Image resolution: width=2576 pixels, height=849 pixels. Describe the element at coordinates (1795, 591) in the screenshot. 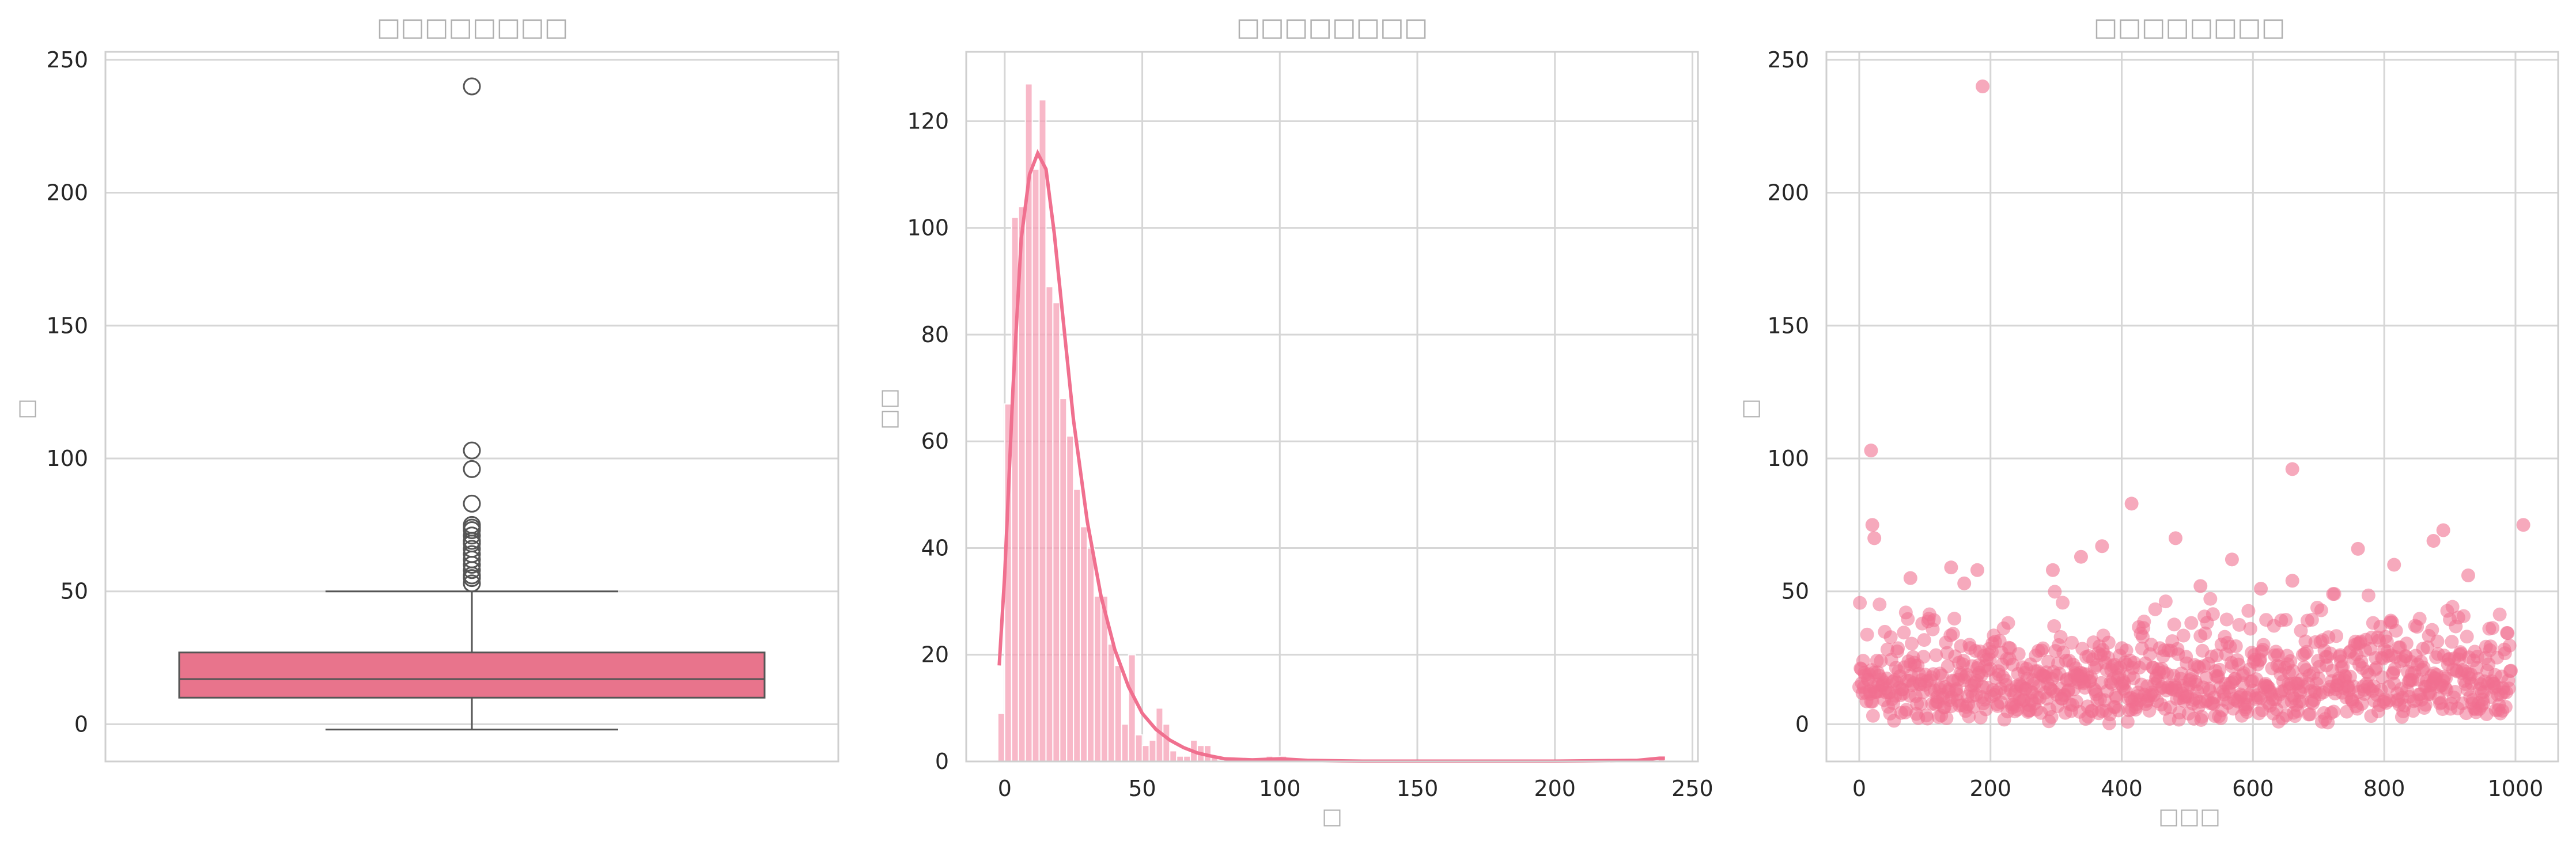

I see `scatter-y-tick-label: 50` at that location.